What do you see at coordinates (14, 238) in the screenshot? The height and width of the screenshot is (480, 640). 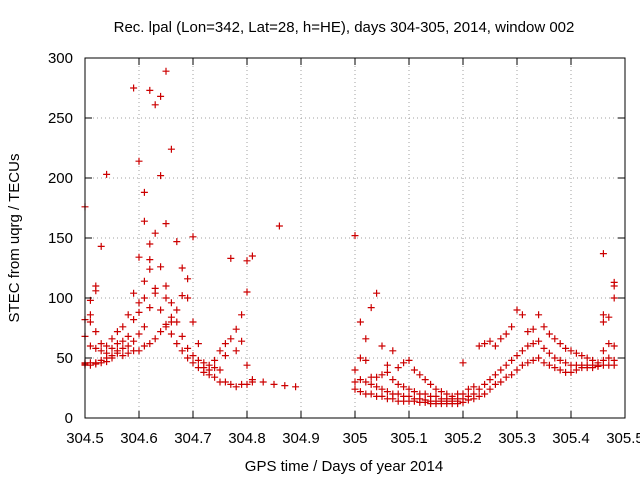 I see `y-axis-label: STEC from uqrg / TECUs` at bounding box center [14, 238].